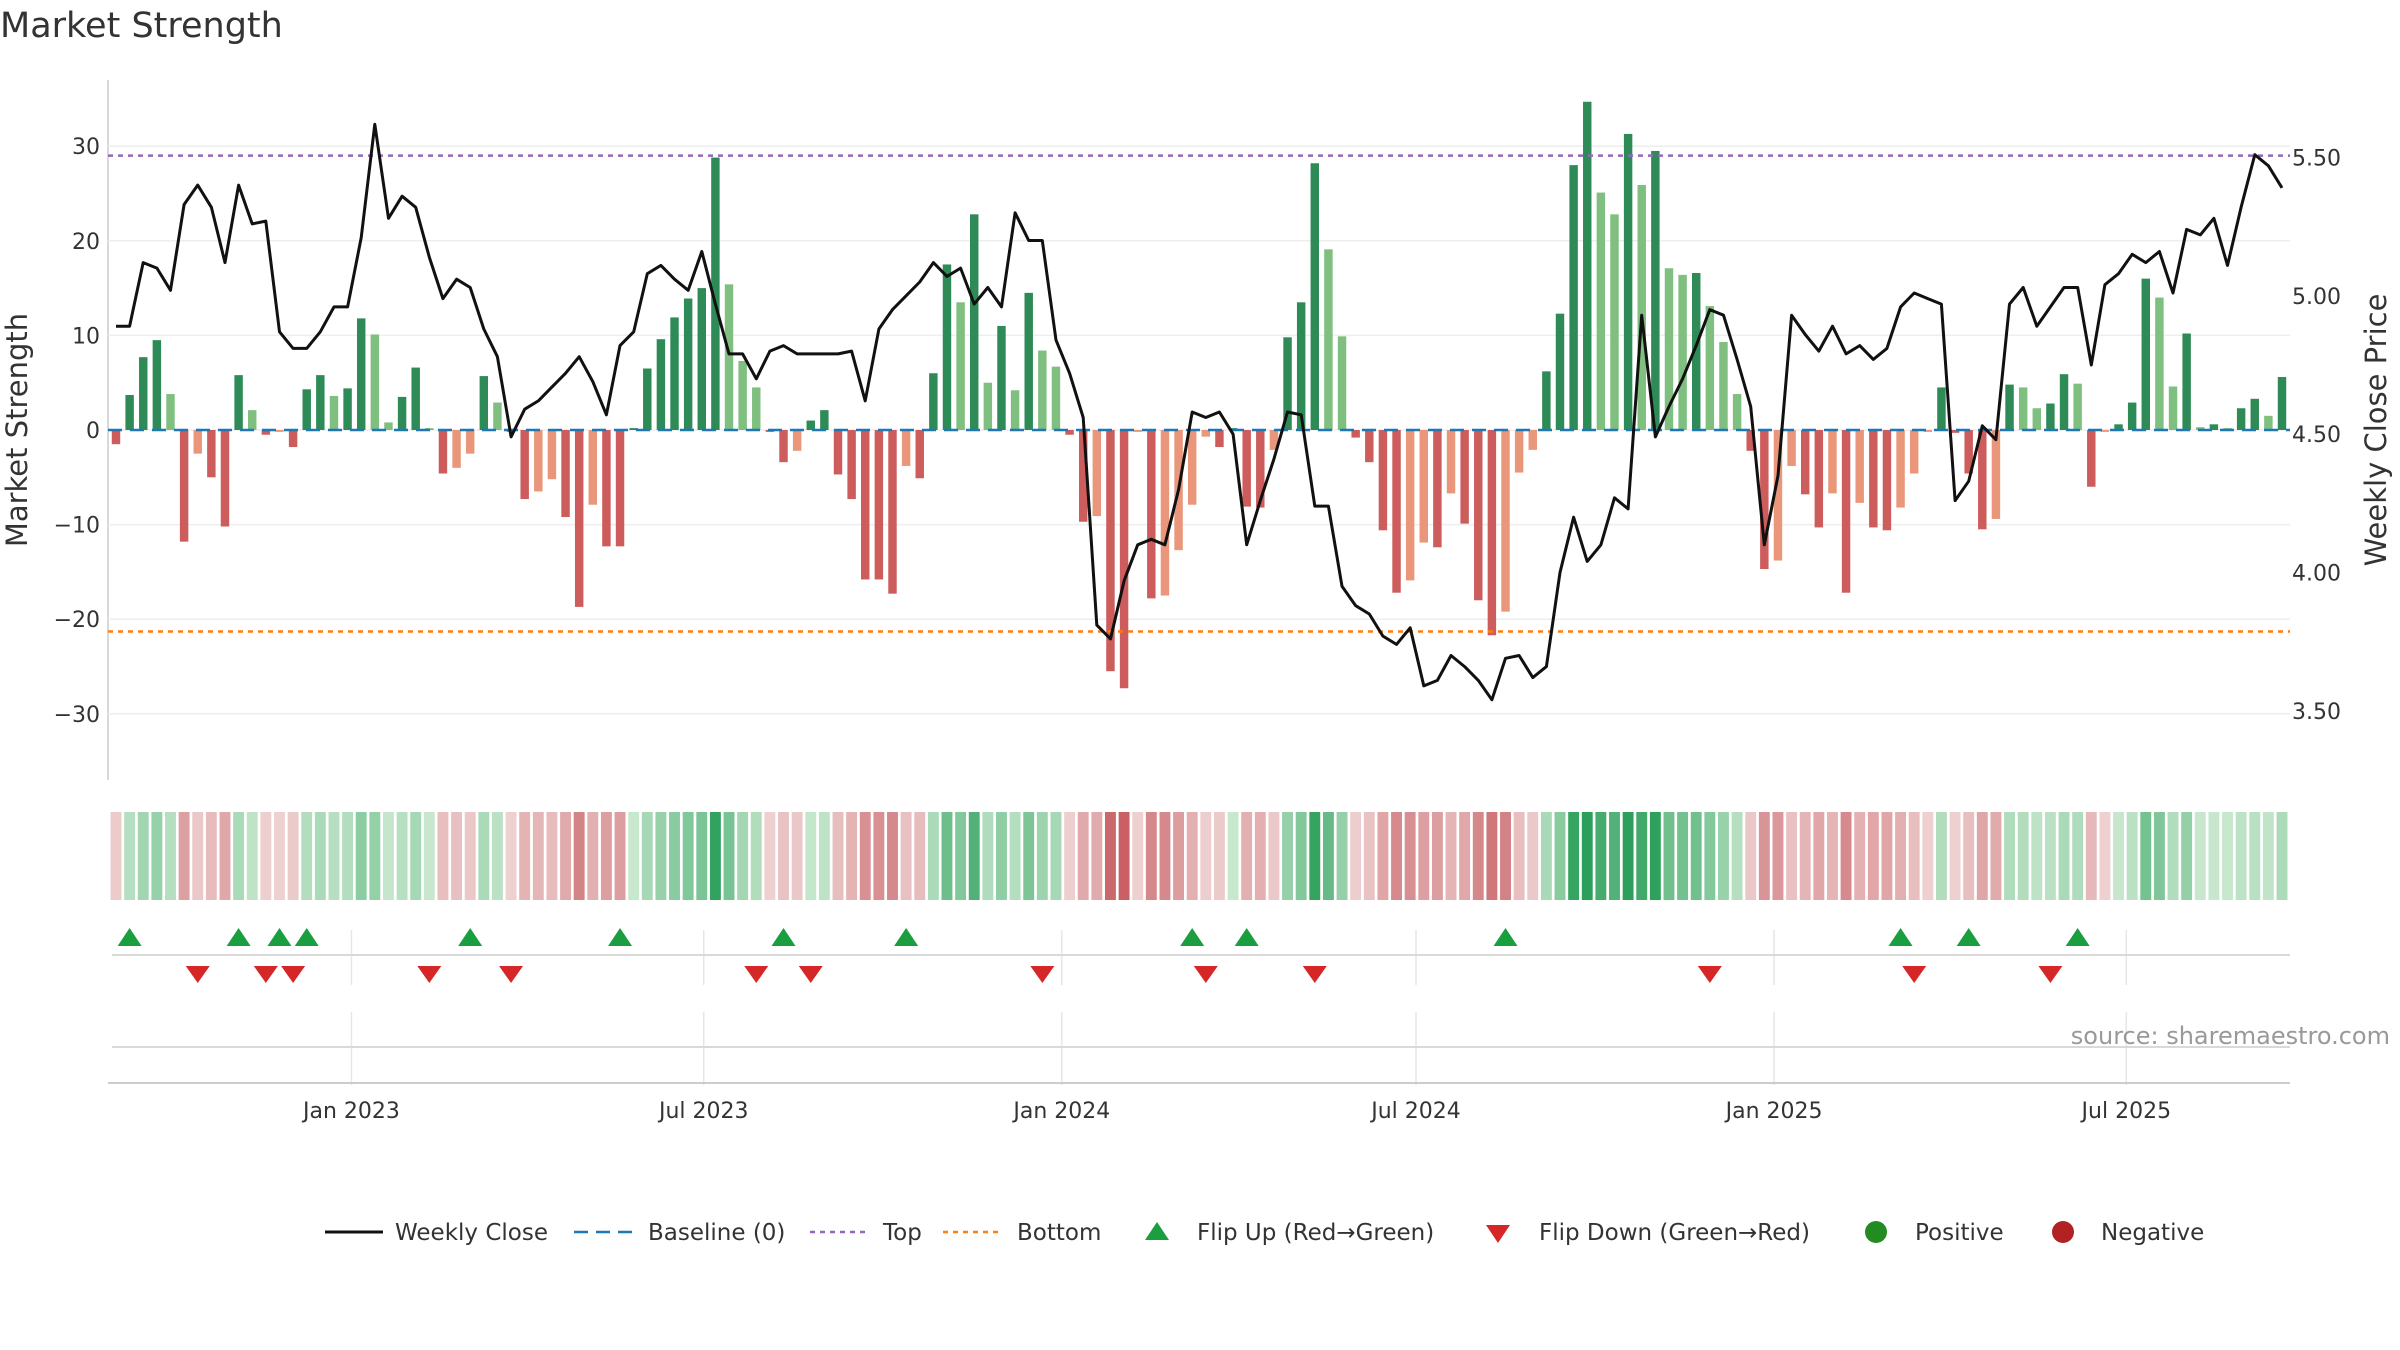 This screenshot has width=2400, height=1350. Describe the element at coordinates (93, 431) in the screenshot. I see `y-tick-label: 0` at that location.